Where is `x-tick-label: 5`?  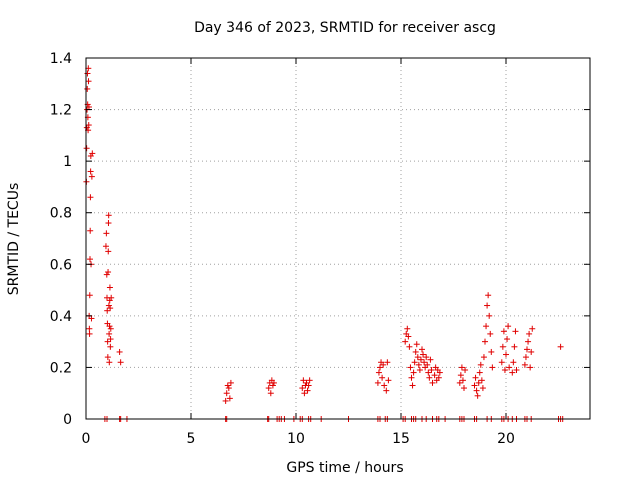
x-tick-label: 5 is located at coordinates (191, 439).